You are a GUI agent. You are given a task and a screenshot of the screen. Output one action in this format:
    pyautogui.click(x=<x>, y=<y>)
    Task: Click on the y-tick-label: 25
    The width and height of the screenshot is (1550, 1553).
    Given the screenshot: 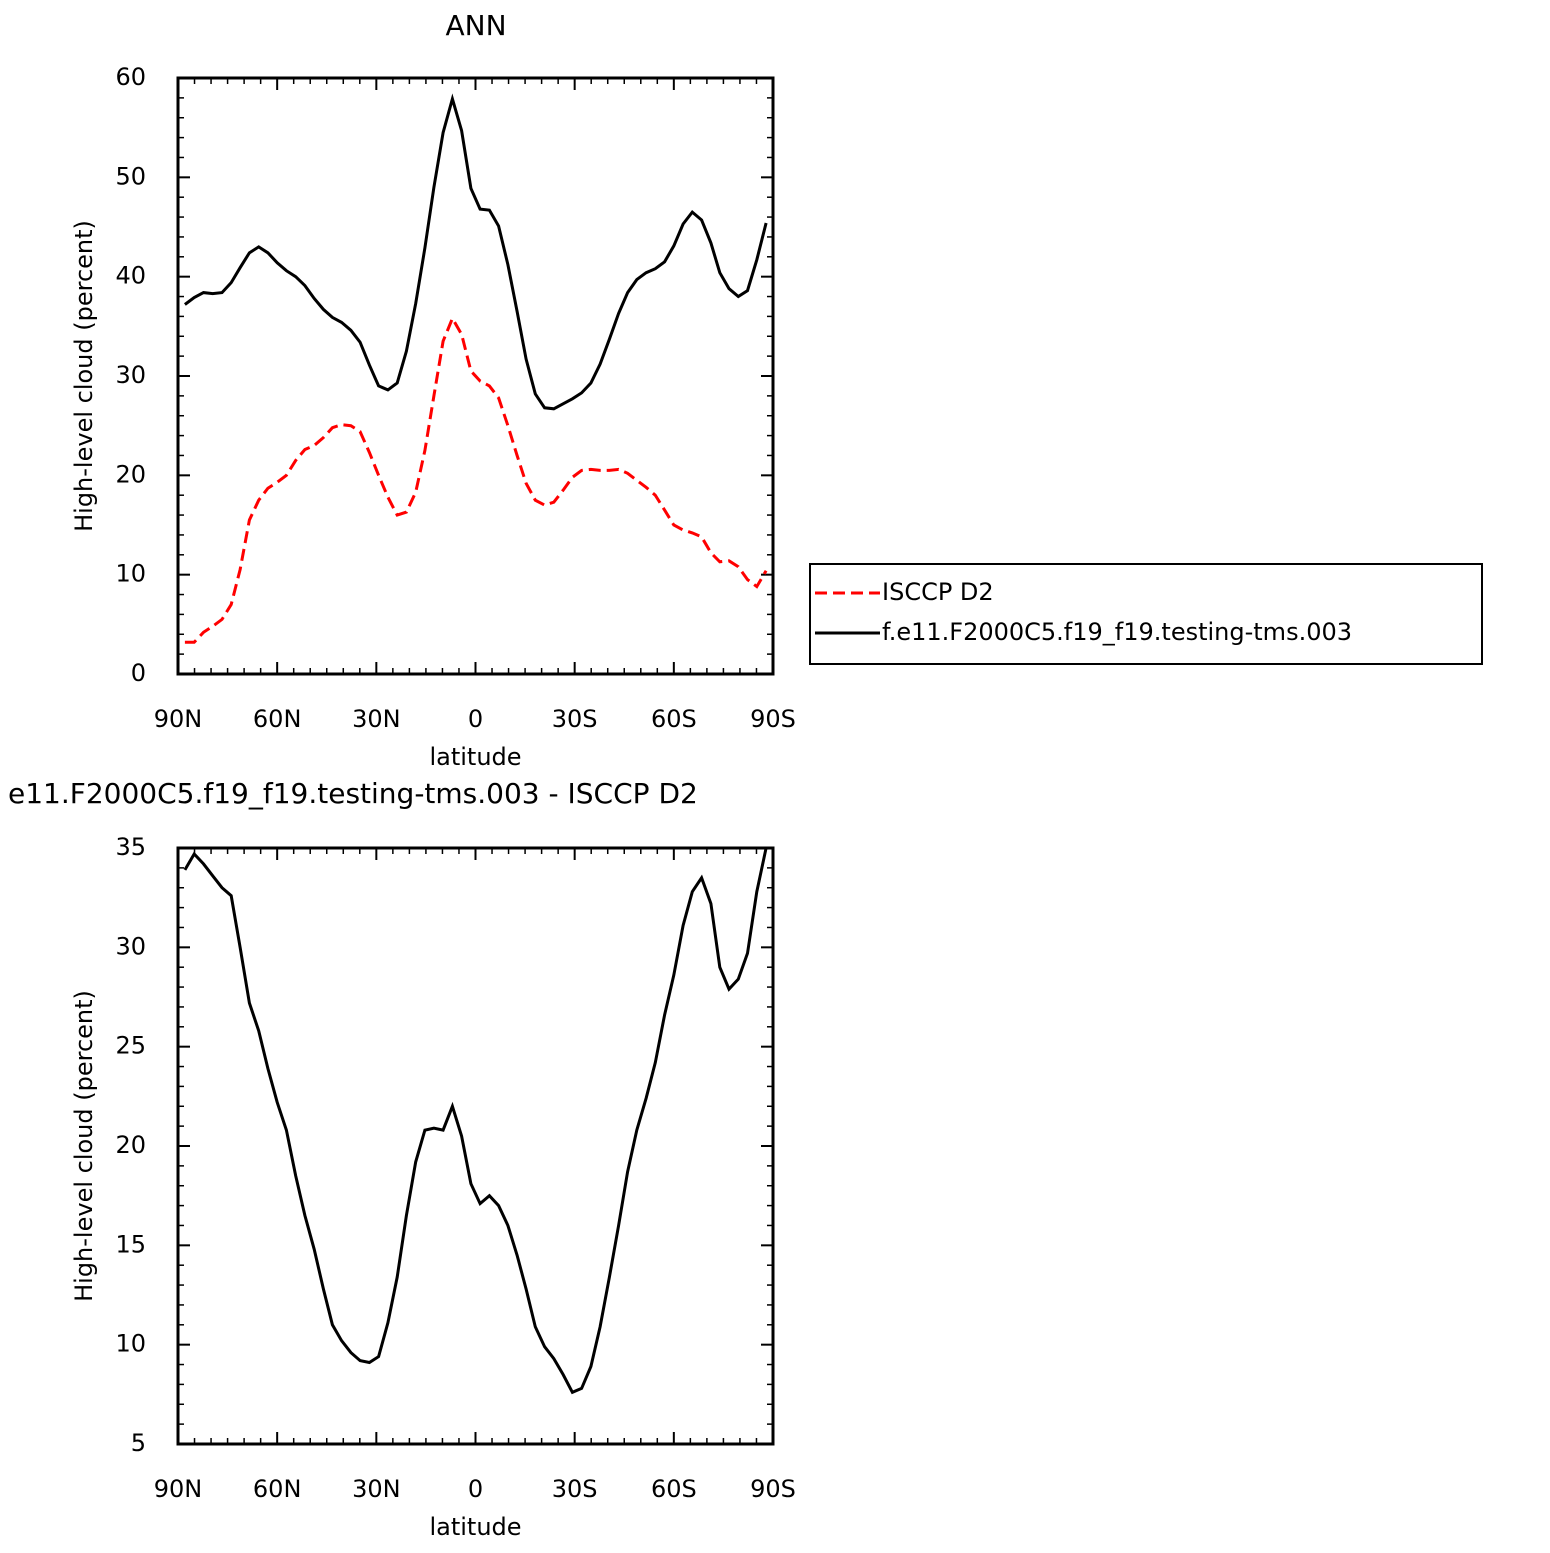 What is the action you would take?
    pyautogui.click(x=130, y=1046)
    